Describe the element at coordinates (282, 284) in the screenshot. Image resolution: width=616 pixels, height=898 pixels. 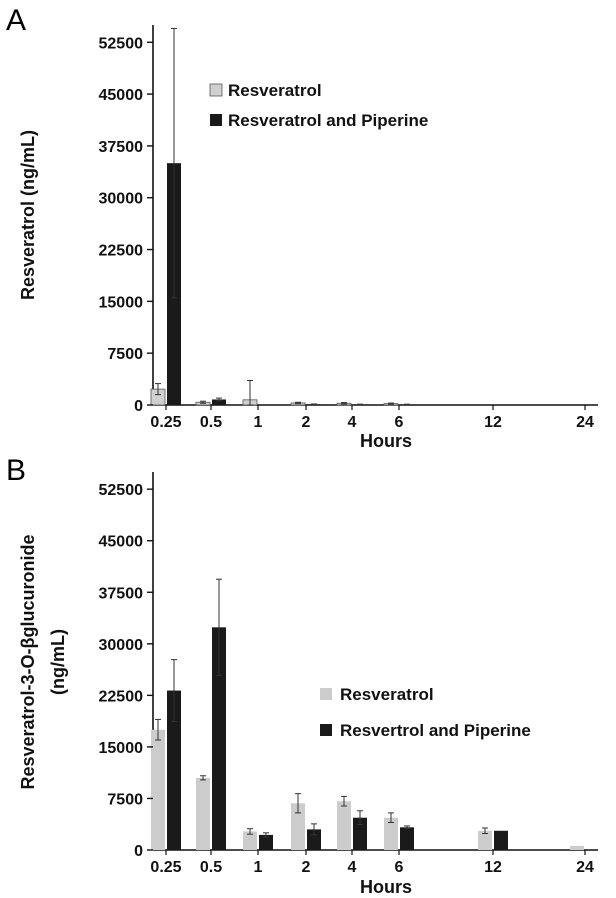
I see `panel-a-bars` at that location.